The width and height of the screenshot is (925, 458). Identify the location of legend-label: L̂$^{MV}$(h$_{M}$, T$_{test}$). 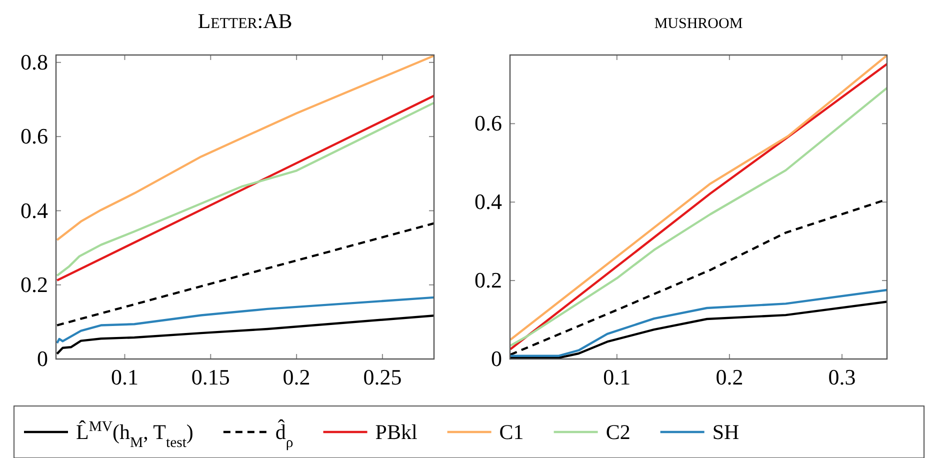
(135, 435).